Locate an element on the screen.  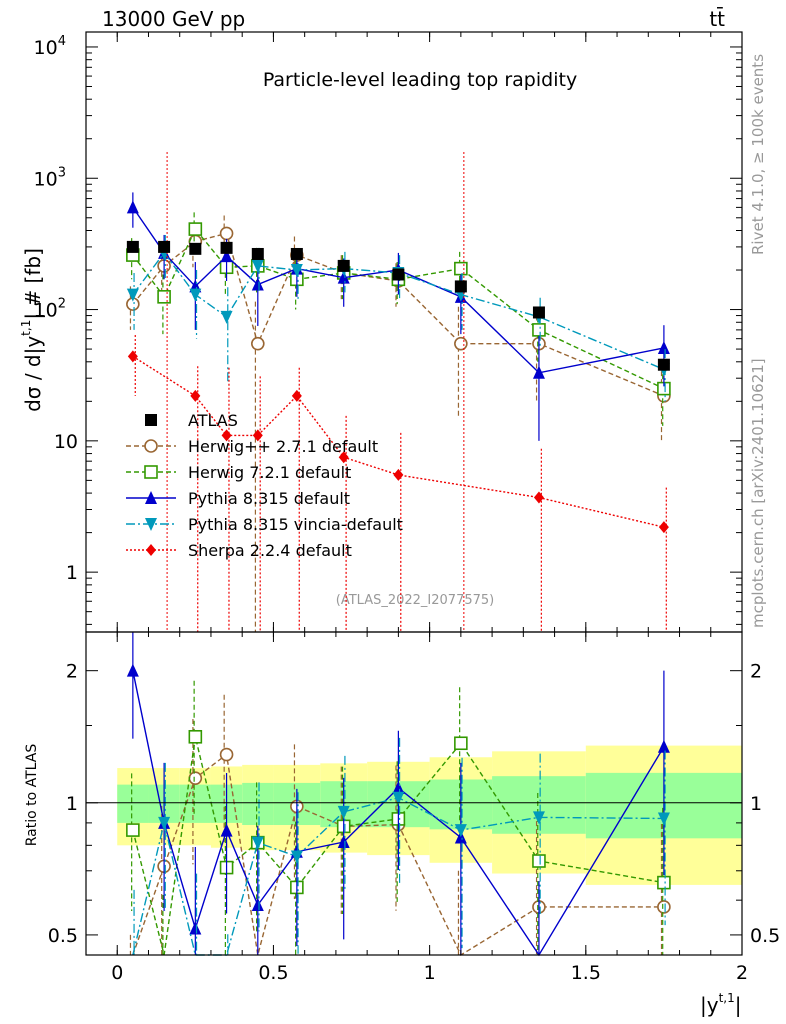
series-0-ratio-group is located at coordinates (398, 855).